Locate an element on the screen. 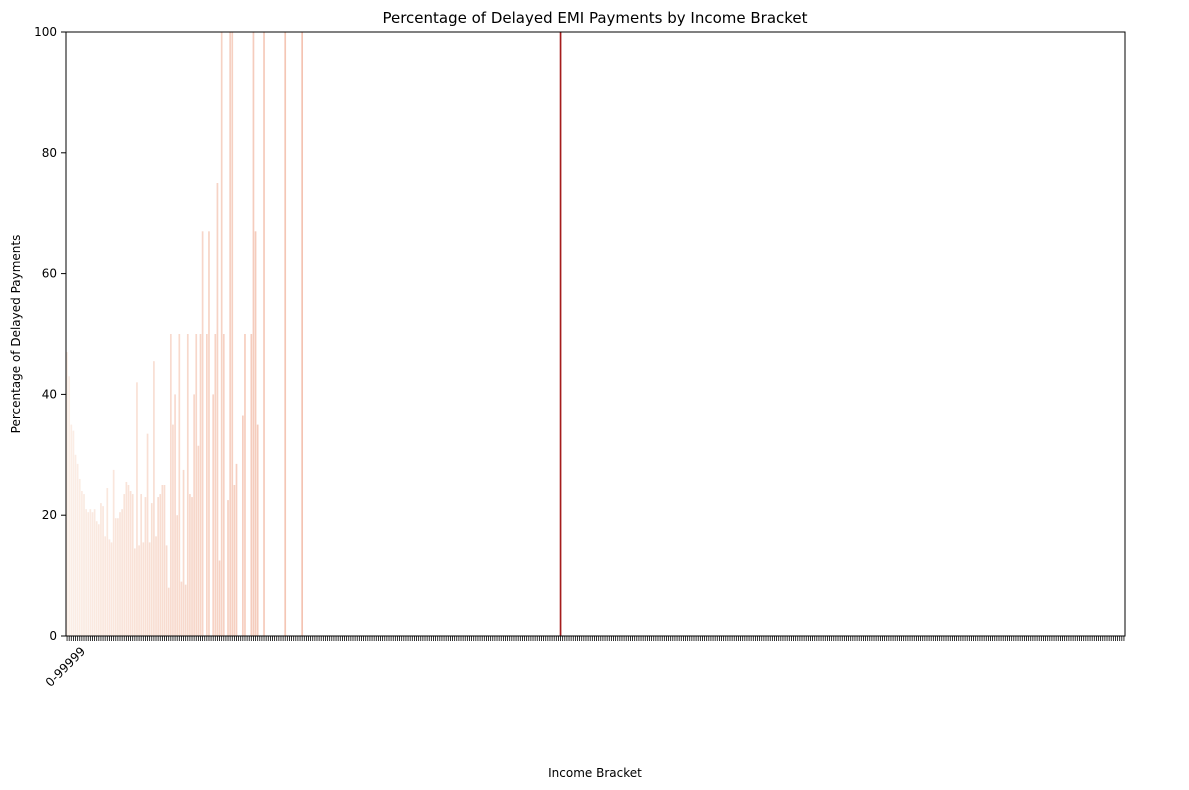  y-tick-label: 100 is located at coordinates (45, 32).